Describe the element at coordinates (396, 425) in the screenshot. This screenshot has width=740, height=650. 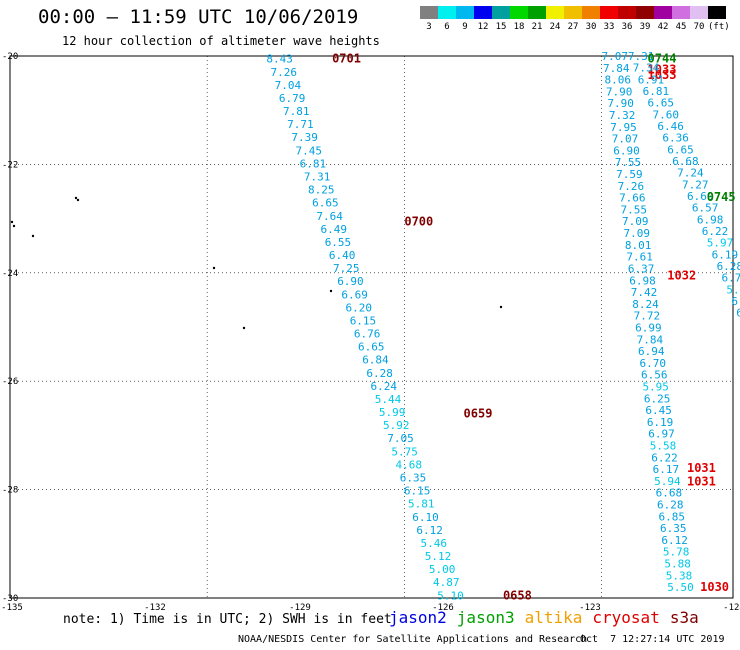
I see `wave-height-value: 5.92` at that location.